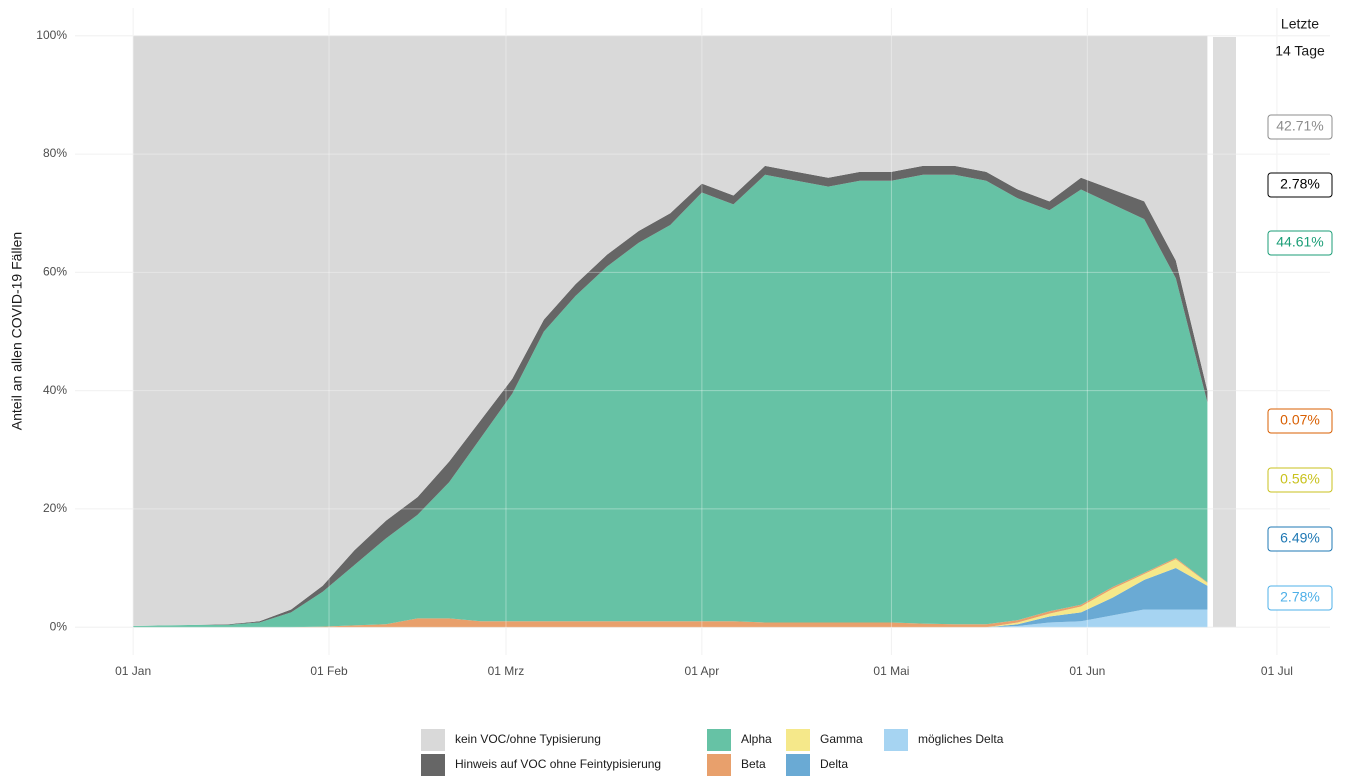 This screenshot has height=778, width=1362. I want to click on x-tick-label: 01 Jun, so click(1087, 671).